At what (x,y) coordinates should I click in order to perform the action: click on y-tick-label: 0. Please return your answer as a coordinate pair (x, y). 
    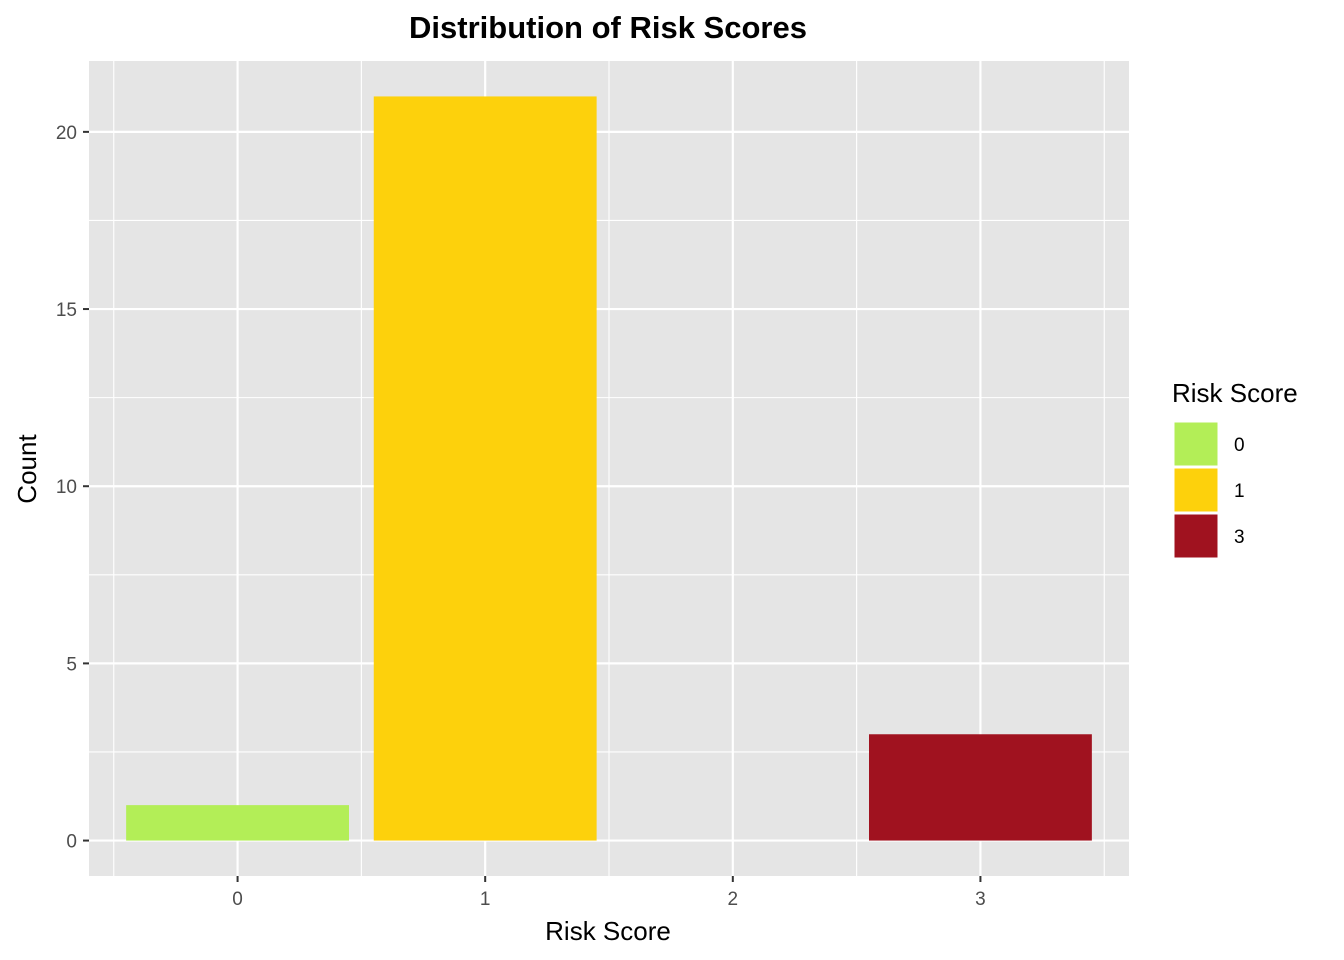
    Looking at the image, I should click on (71, 842).